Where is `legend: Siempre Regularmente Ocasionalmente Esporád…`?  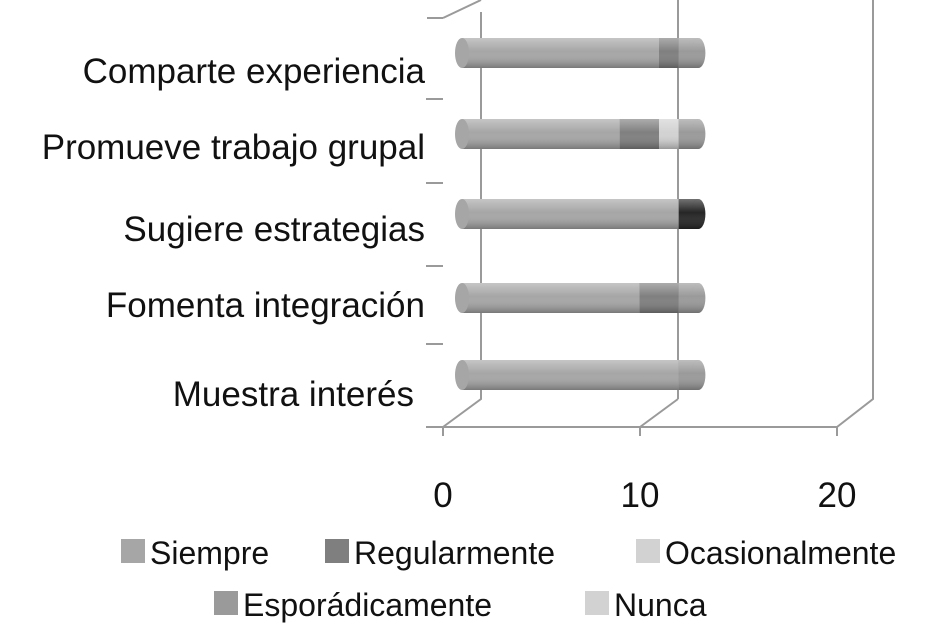 legend: Siempre Regularmente Ocasionalmente Esporád… is located at coordinates (508, 579).